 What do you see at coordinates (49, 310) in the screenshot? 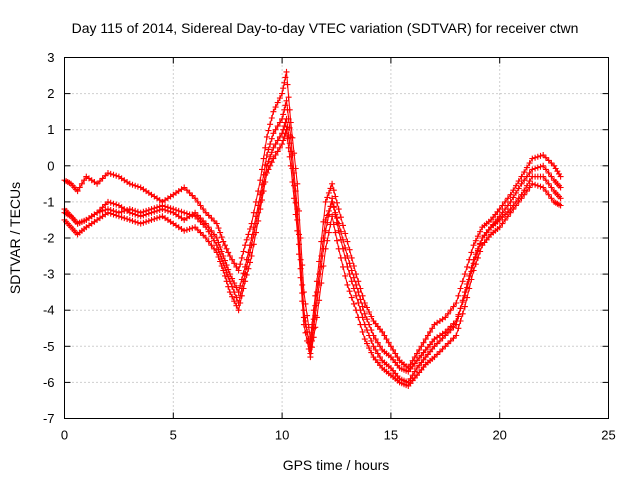
I see `y-tick-label: -4` at bounding box center [49, 310].